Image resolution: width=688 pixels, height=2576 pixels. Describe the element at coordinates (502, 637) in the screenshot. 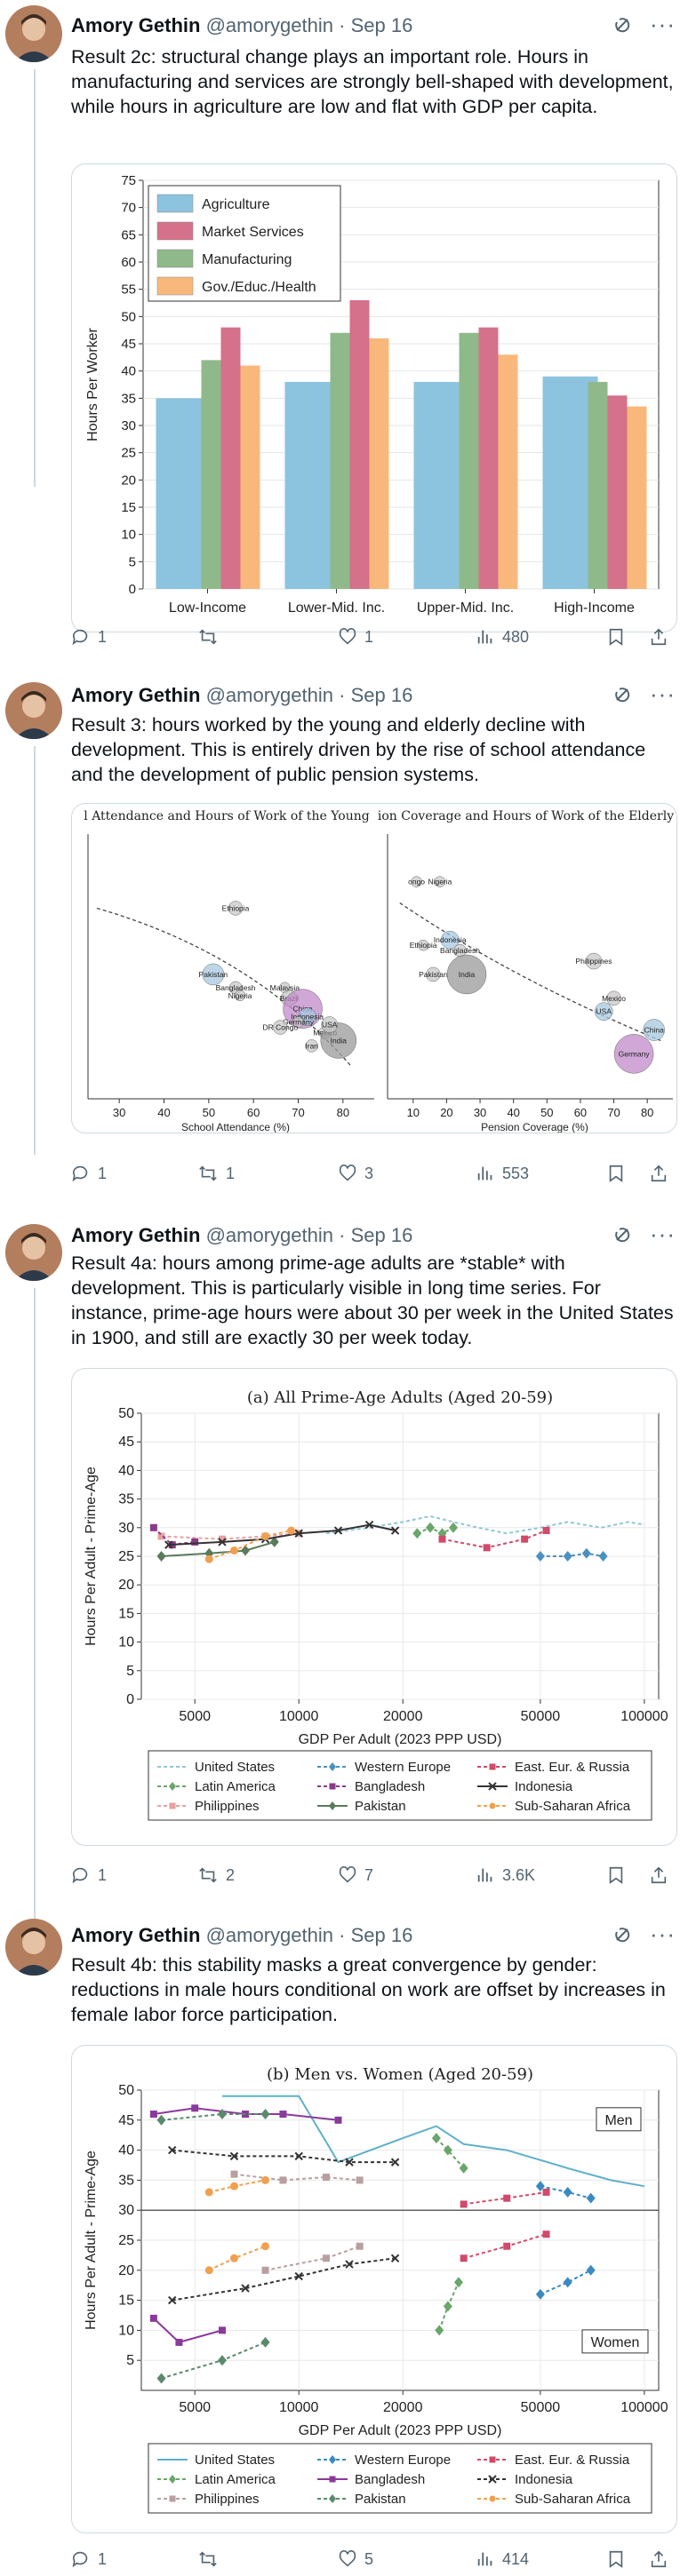

I see `views-button: 480` at that location.